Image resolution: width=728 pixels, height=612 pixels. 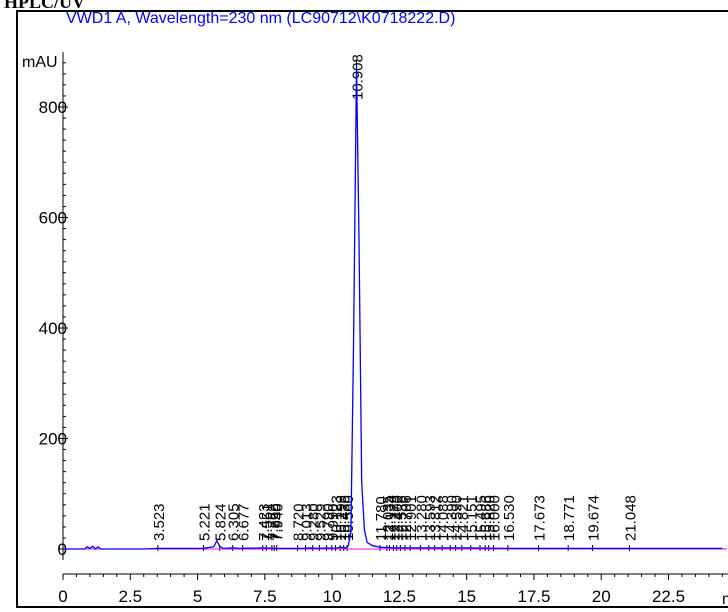 I want to click on peak-label: 13.280, so click(x=421, y=518).